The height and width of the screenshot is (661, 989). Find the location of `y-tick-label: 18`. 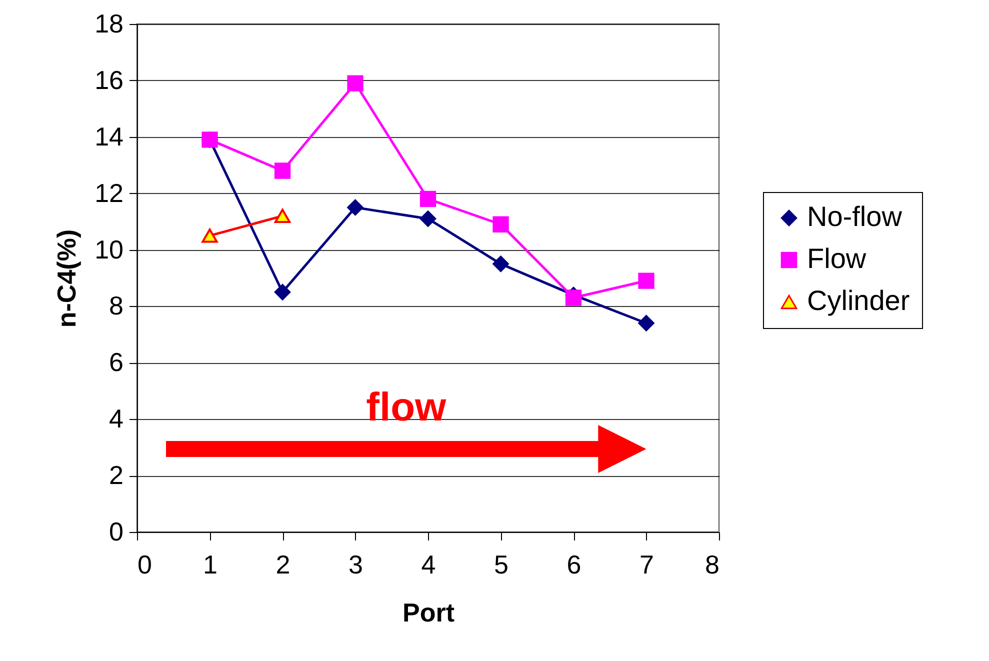

y-tick-label: 18 is located at coordinates (109, 23).